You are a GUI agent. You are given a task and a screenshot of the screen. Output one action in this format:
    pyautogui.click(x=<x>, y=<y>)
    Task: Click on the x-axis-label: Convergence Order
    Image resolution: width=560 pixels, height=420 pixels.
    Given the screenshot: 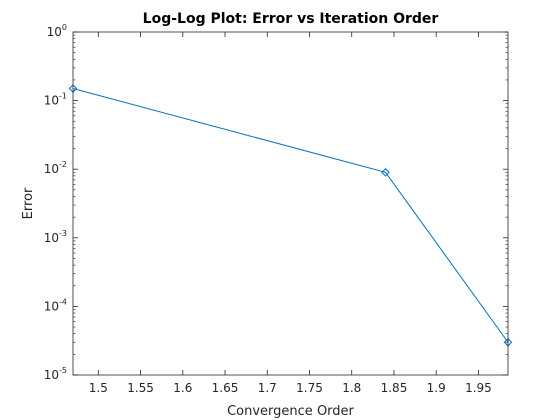 What is the action you would take?
    pyautogui.click(x=290, y=411)
    